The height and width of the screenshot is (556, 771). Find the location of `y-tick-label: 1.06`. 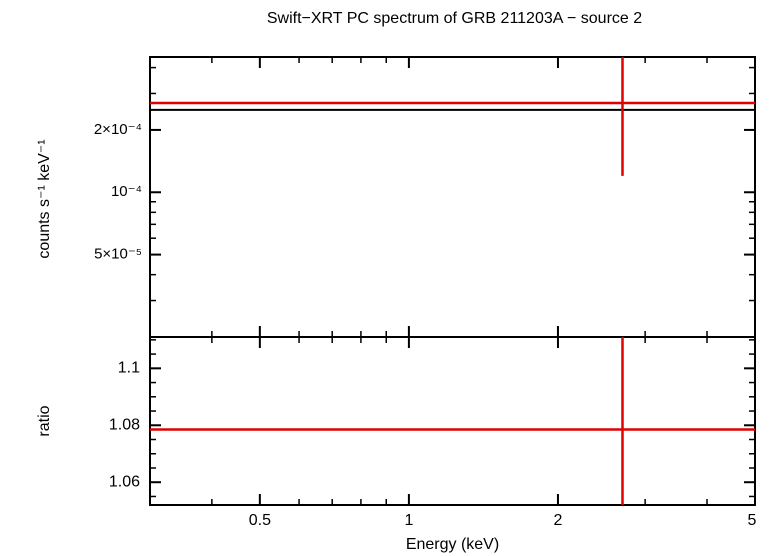

y-tick-label: 1.06 is located at coordinates (124, 481).